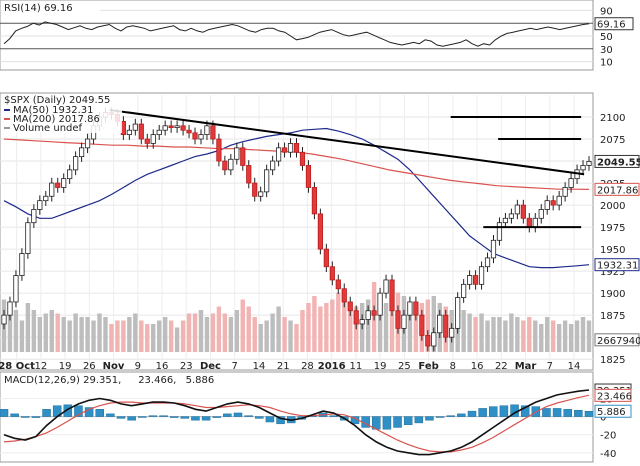 This screenshot has height=466, width=640. I want to click on macd-title-part: MACD(12,26,9) 29.351,, so click(62, 380).